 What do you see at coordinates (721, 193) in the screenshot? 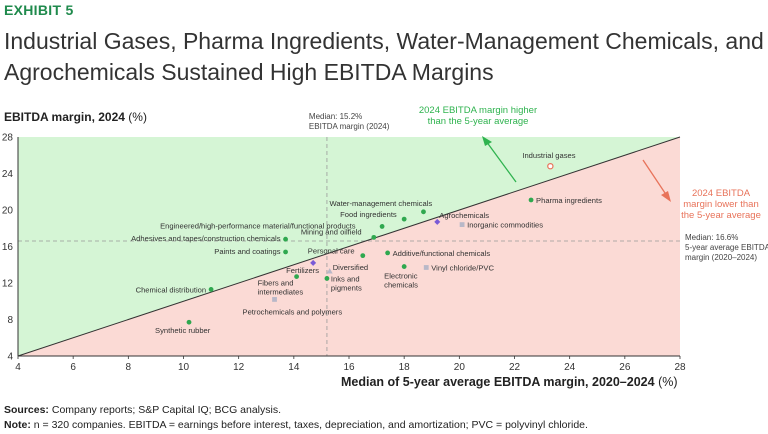
I see `annotation-lower-text: 2024 EBITDA` at bounding box center [721, 193].